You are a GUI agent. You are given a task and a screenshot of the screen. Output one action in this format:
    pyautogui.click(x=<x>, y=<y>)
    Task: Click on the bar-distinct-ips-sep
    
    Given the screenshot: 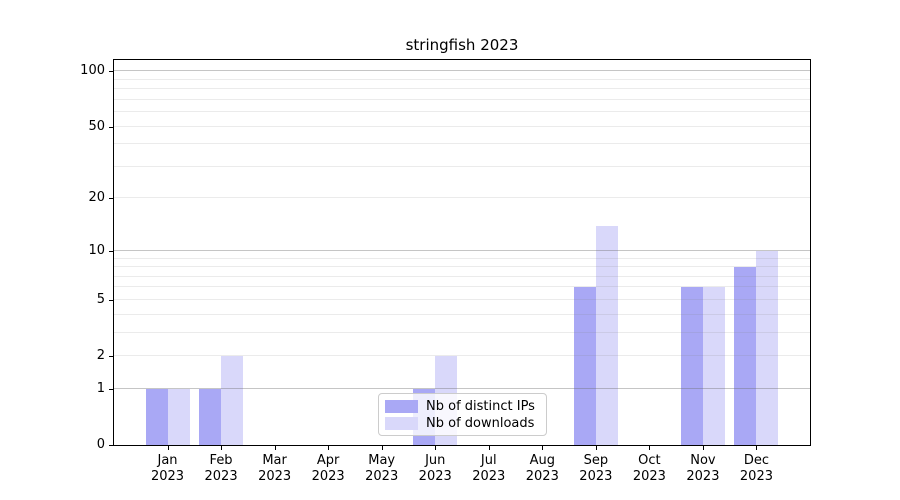 What is the action you would take?
    pyautogui.click(x=584, y=366)
    